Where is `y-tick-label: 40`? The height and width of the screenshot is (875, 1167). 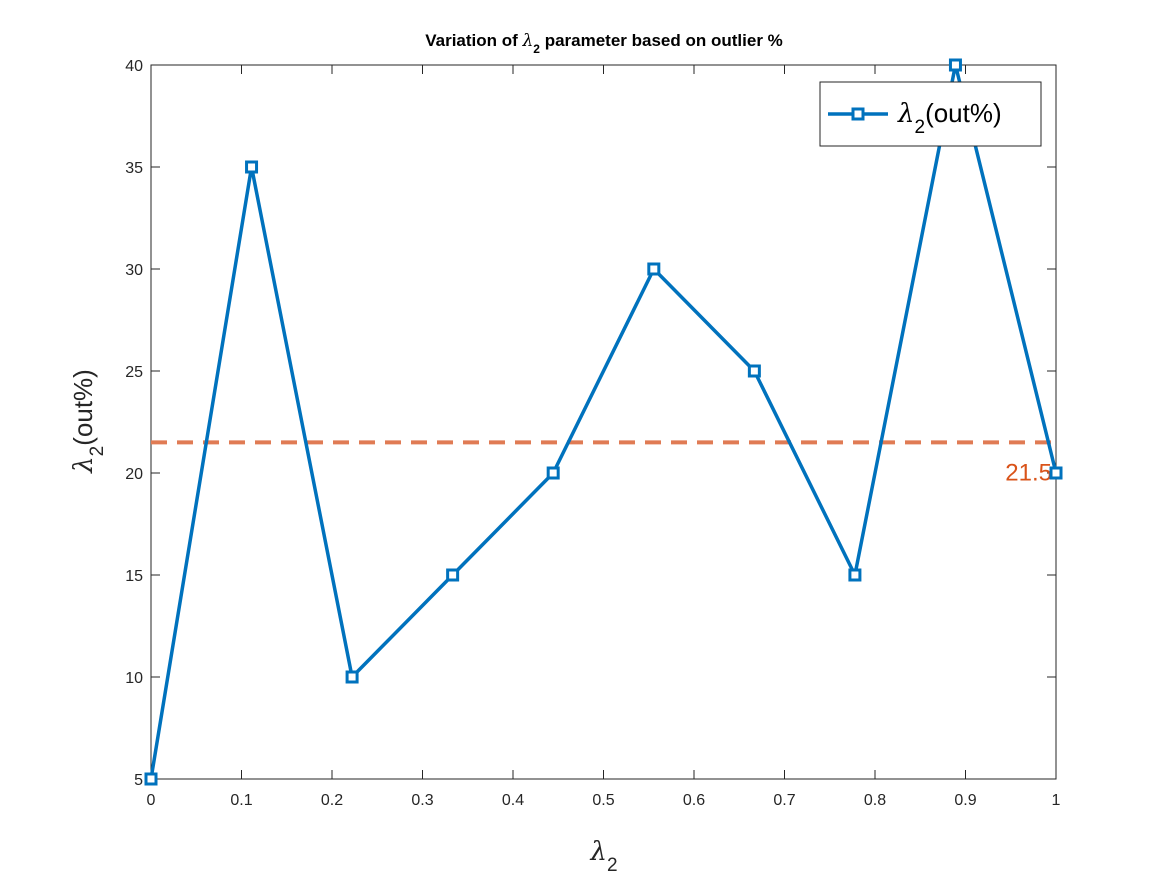 y-tick-label: 40 is located at coordinates (134, 66).